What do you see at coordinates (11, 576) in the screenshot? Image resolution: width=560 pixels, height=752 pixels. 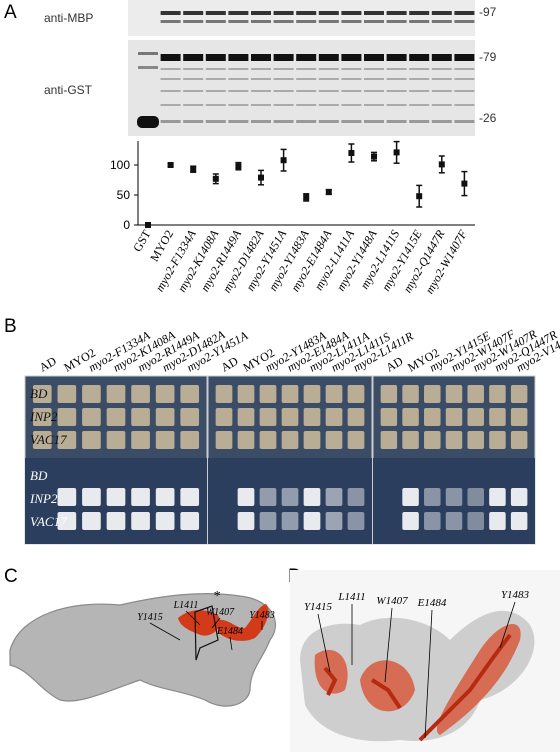 I see `panel-label: C` at bounding box center [11, 576].